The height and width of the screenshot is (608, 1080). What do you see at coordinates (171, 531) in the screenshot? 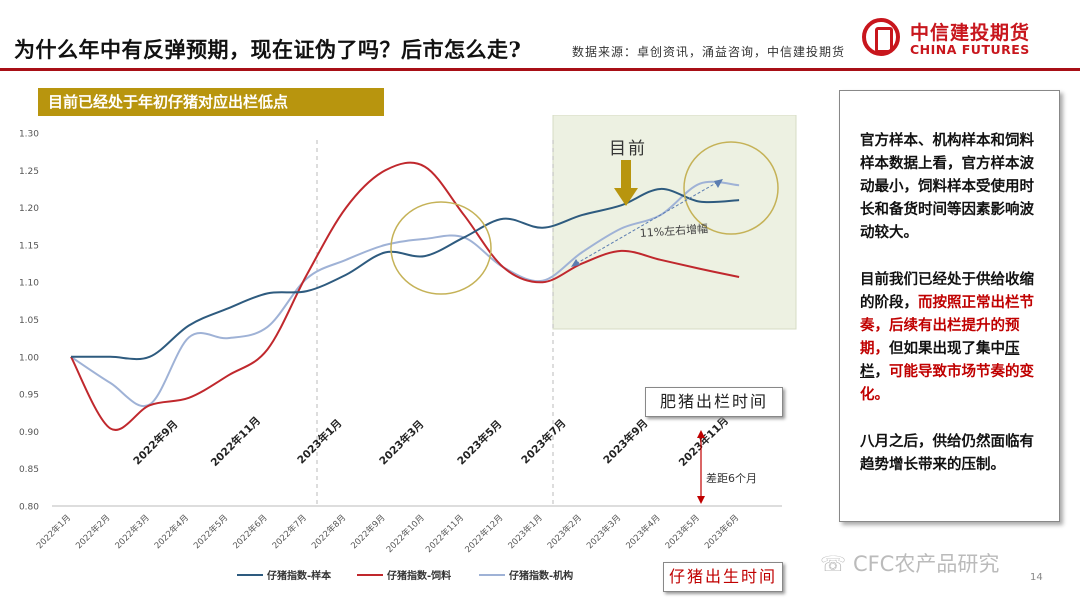
I see `x-tick-label: 2022年4月` at bounding box center [171, 531].